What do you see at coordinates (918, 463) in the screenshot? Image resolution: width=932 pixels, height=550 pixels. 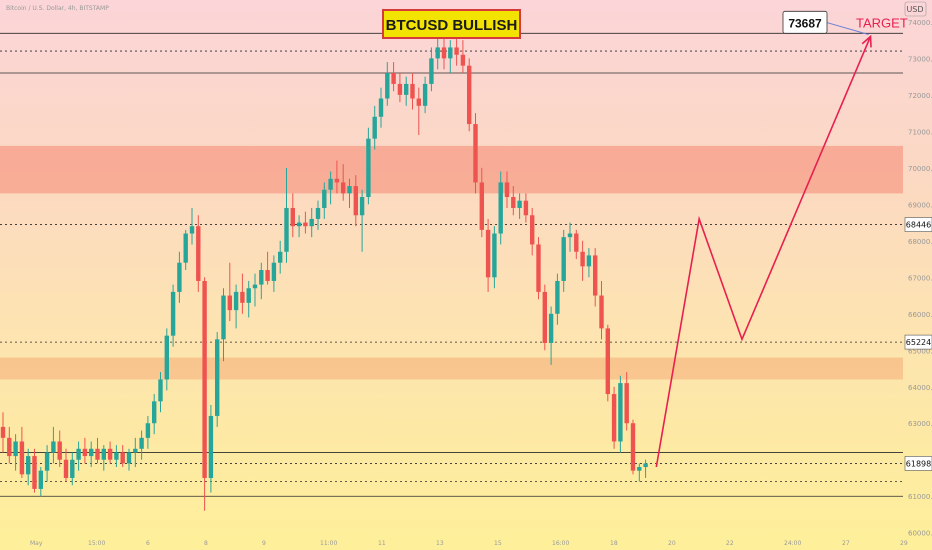 I see `price-level-box` at bounding box center [918, 463].